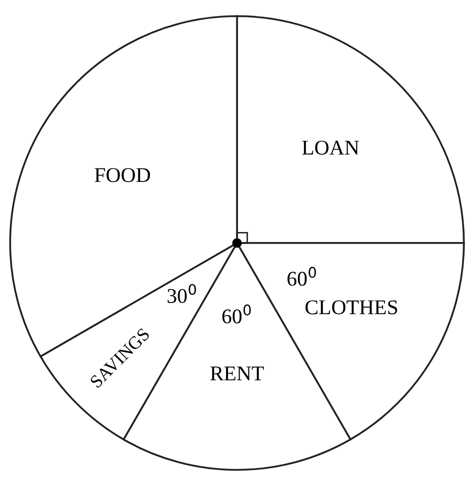 The height and width of the screenshot is (484, 465). What do you see at coordinates (182, 294) in the screenshot?
I see `data-label: 30$^{0}$` at bounding box center [182, 294].